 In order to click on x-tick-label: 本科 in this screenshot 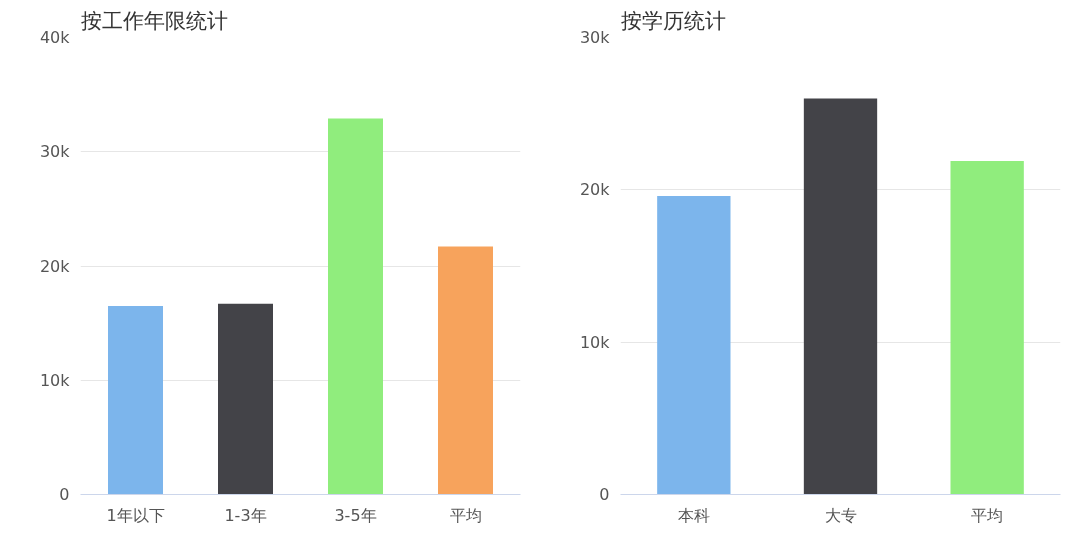, I will do `click(693, 515)`.